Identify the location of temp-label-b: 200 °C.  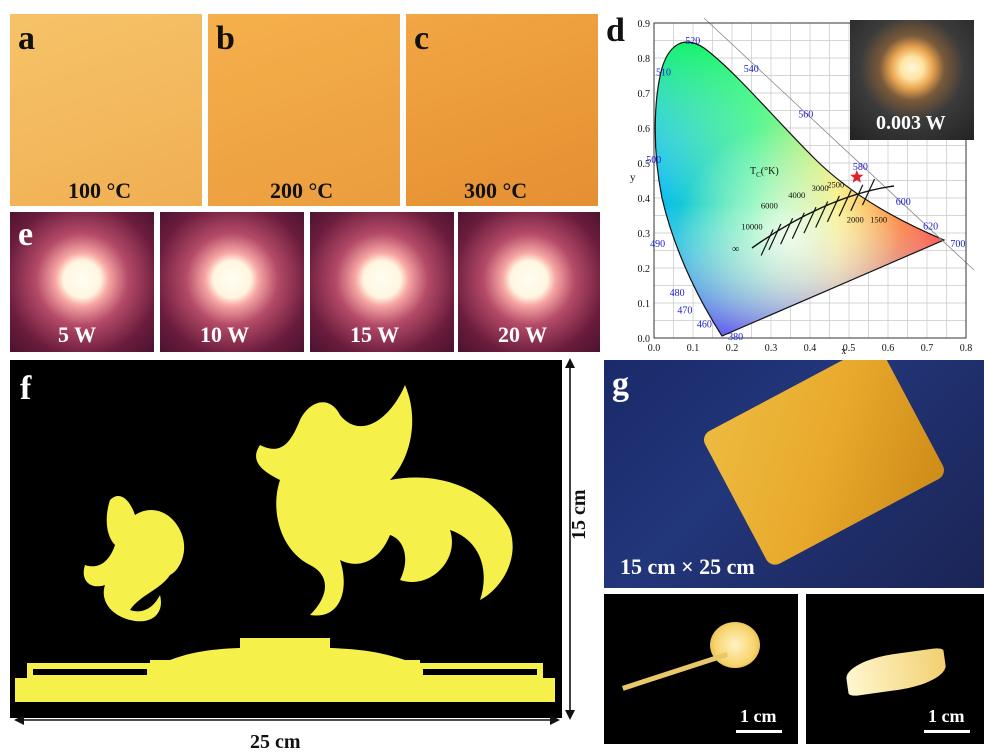
(302, 190).